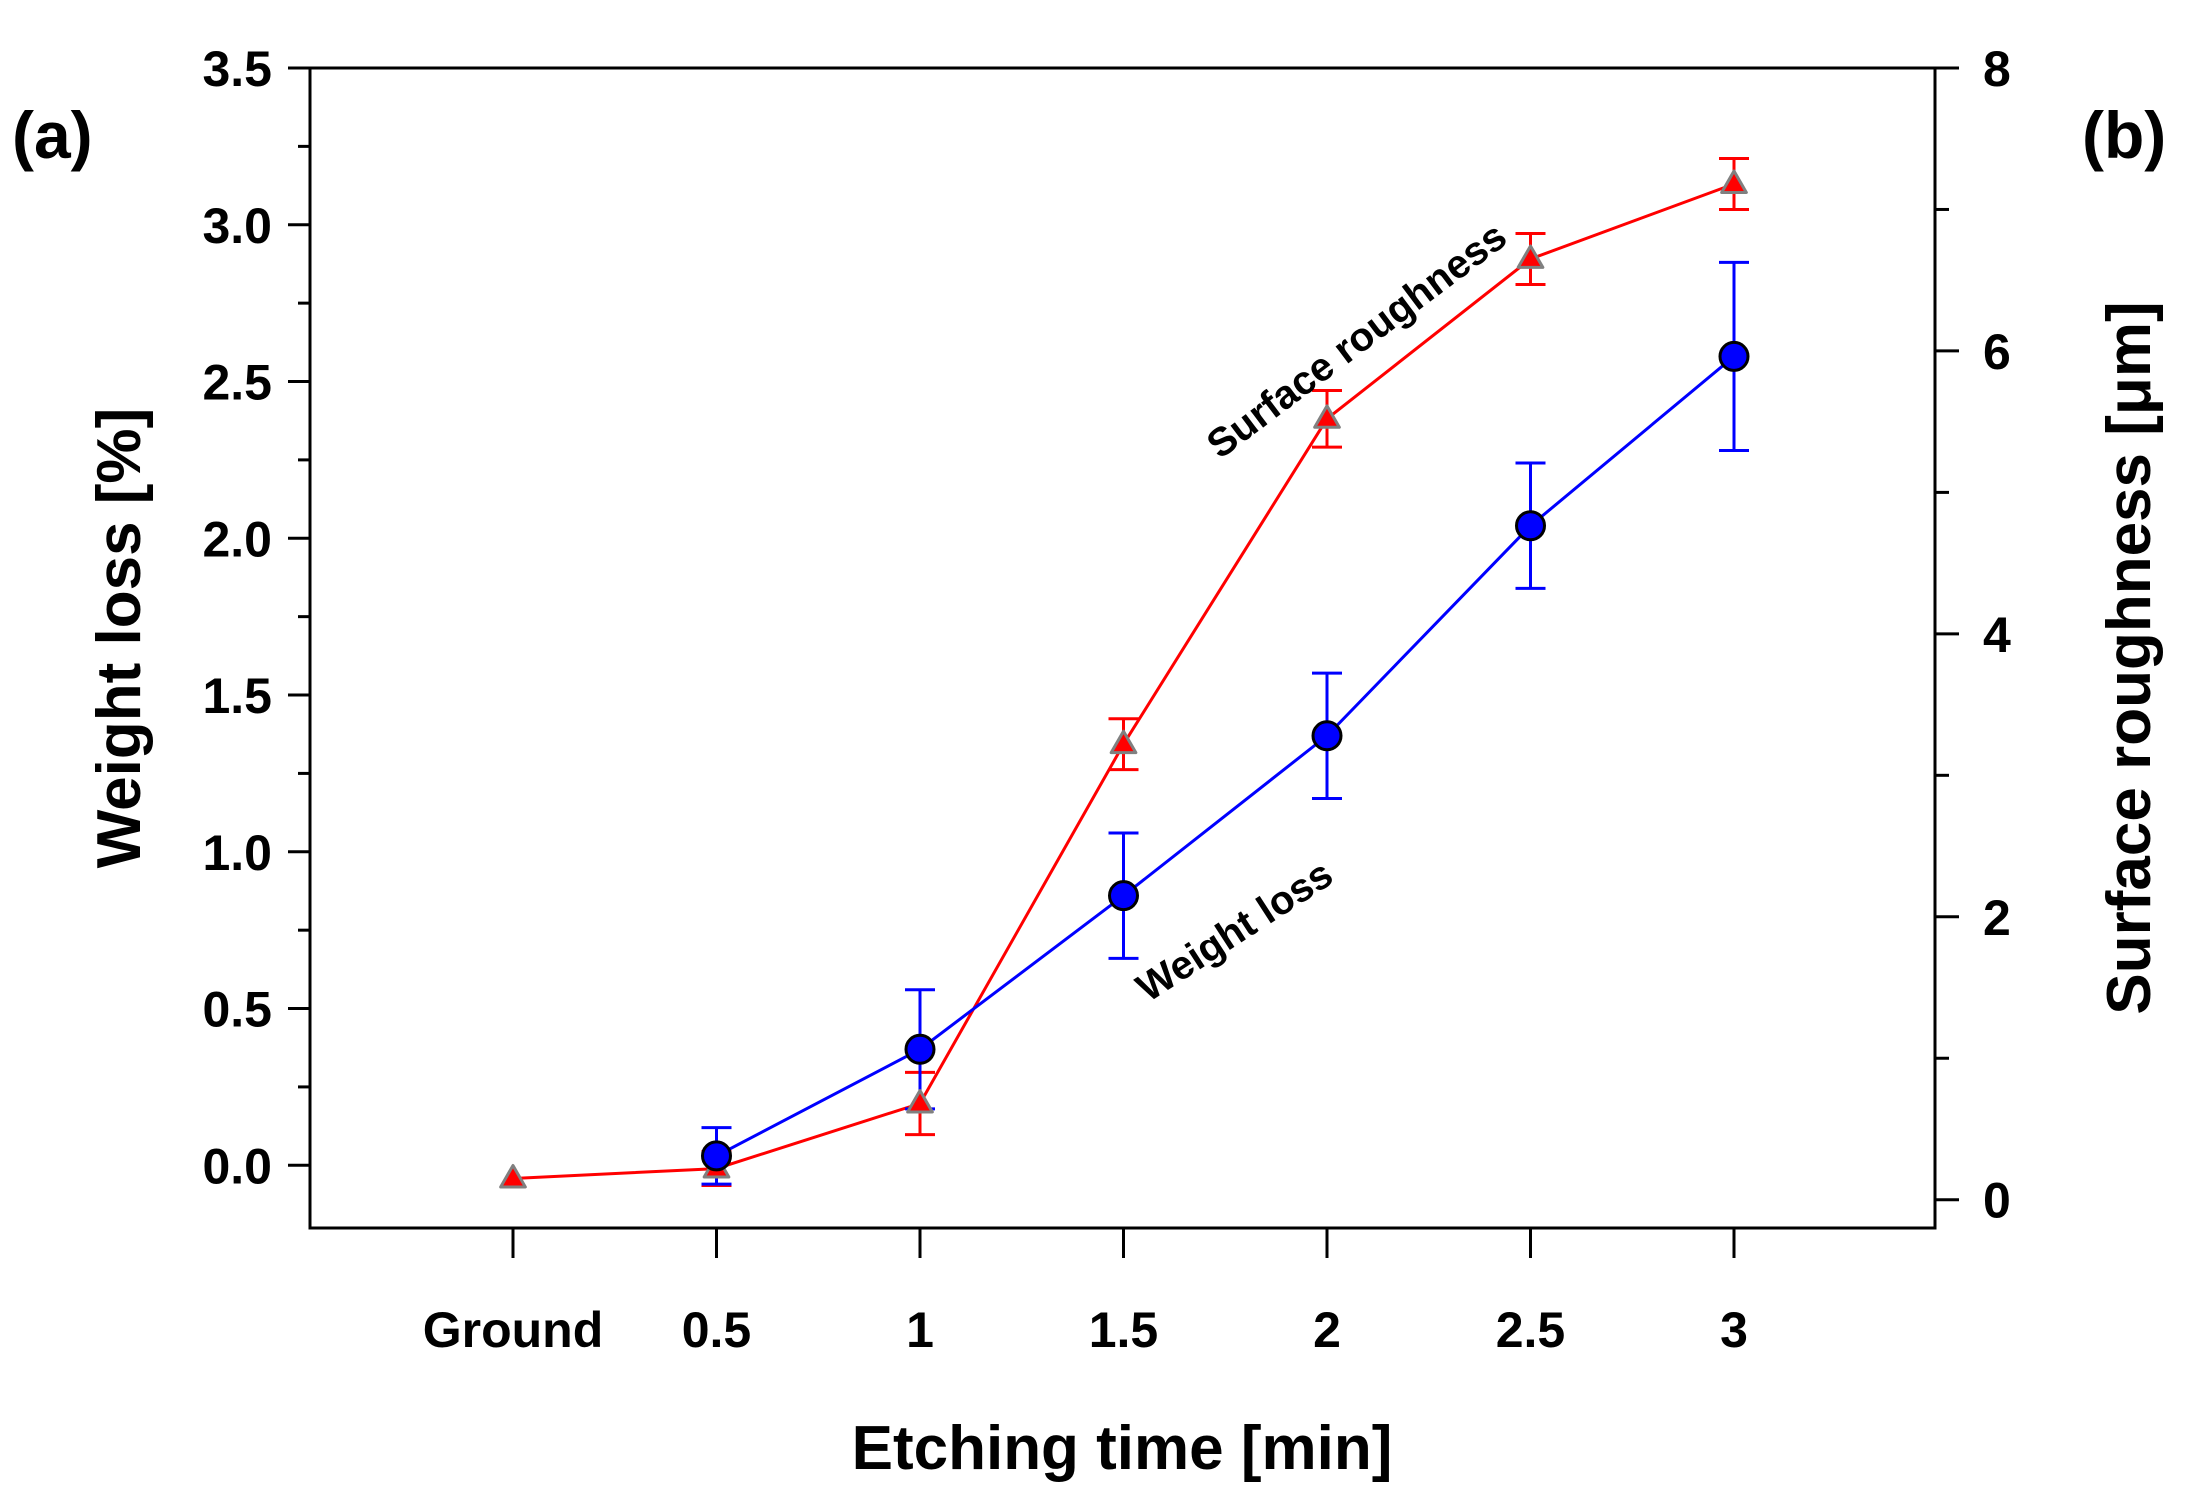 Image resolution: width=2203 pixels, height=1505 pixels. I want to click on x-axis: Ground 0.5 1 1.5 2 2.5 3, so click(1085, 1293).